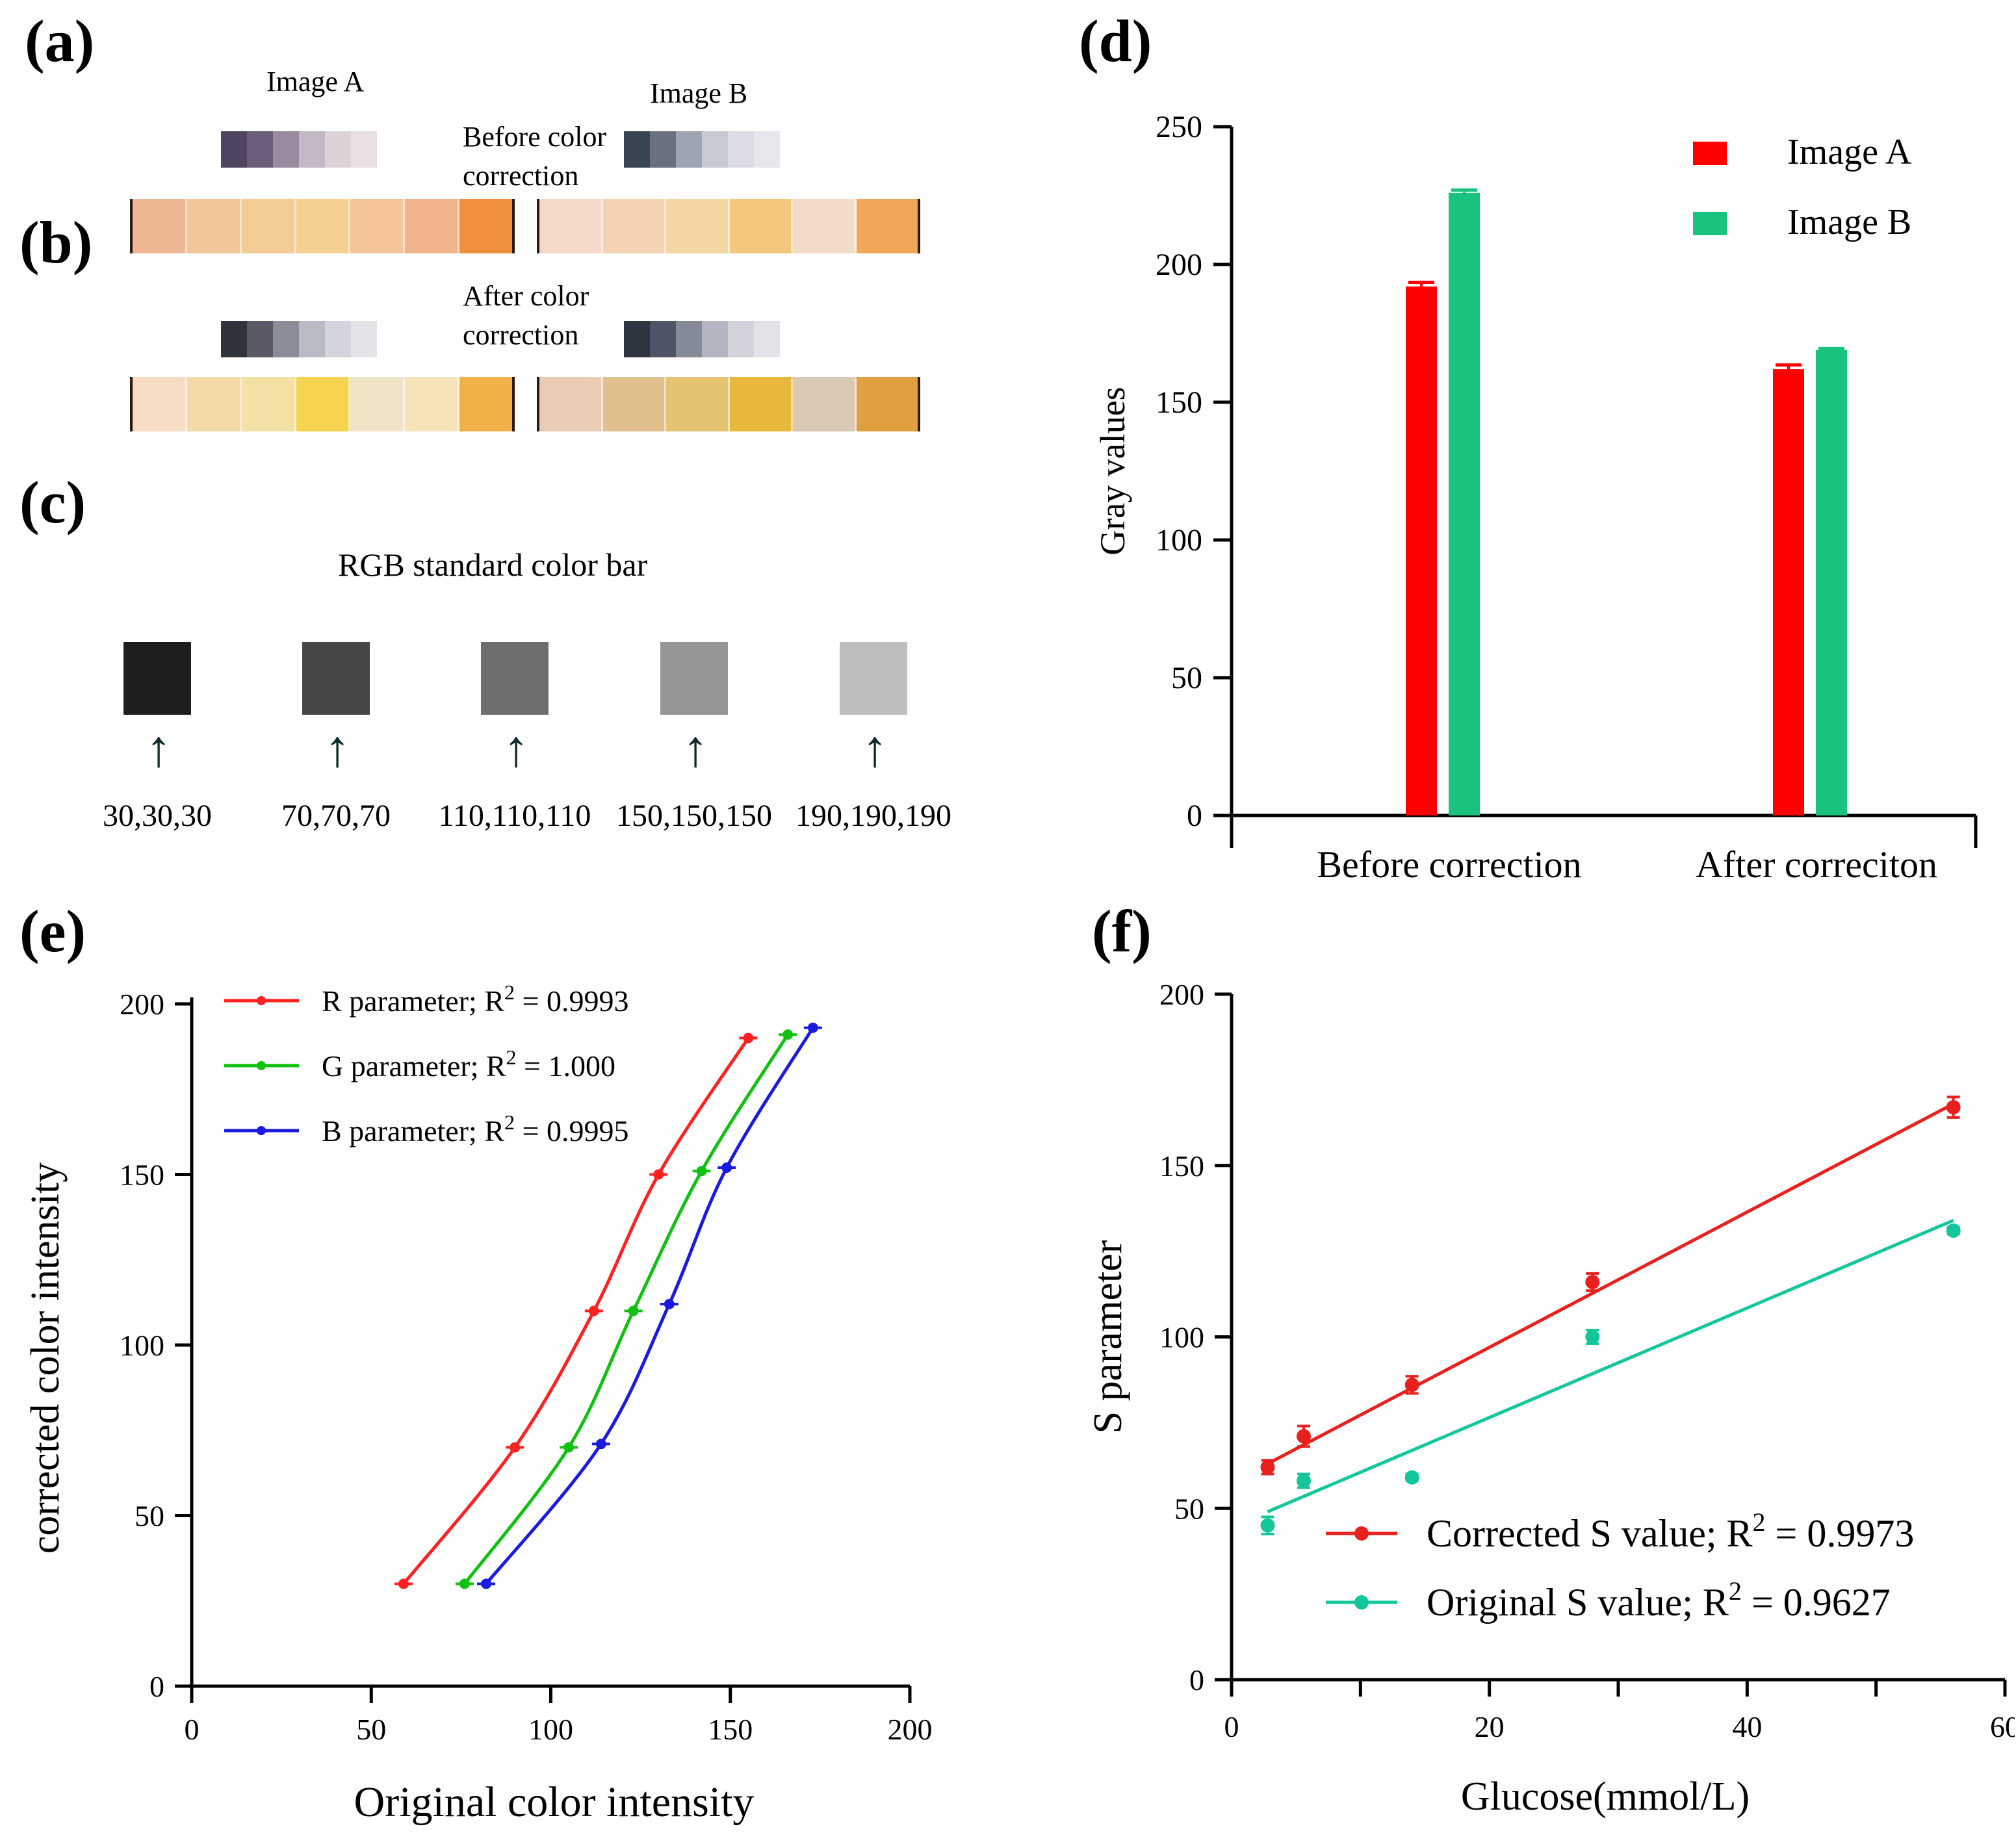 The width and height of the screenshot is (2016, 1846). Describe the element at coordinates (554, 1802) in the screenshot. I see `x-axis-label: Original color intensity` at that location.